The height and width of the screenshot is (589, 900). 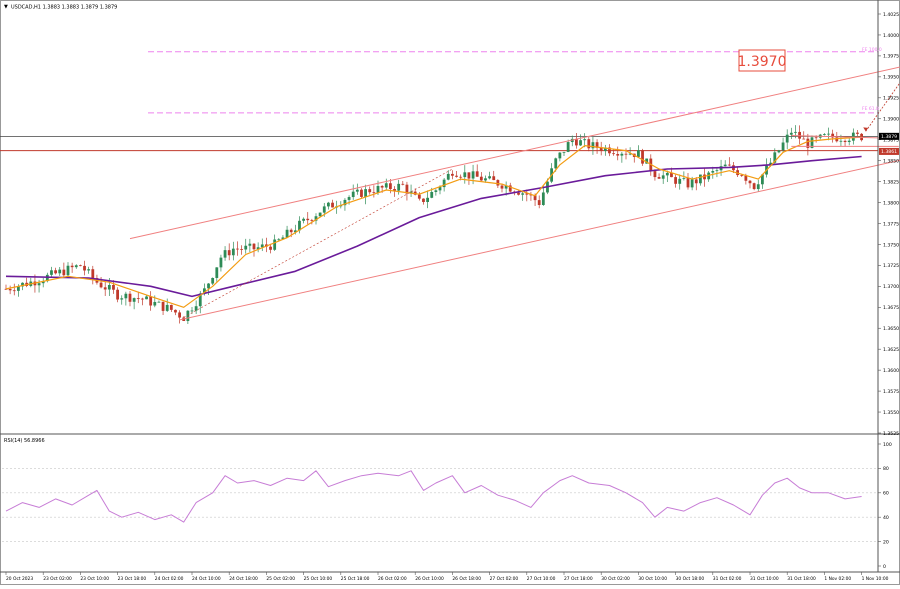 I want to click on rsi-tick-label: 20, so click(x=886, y=542).